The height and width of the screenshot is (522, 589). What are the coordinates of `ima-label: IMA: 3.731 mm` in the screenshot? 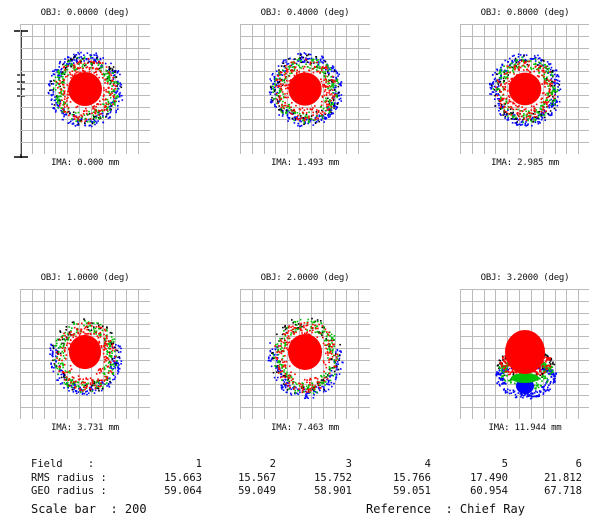 It's located at (85, 428).